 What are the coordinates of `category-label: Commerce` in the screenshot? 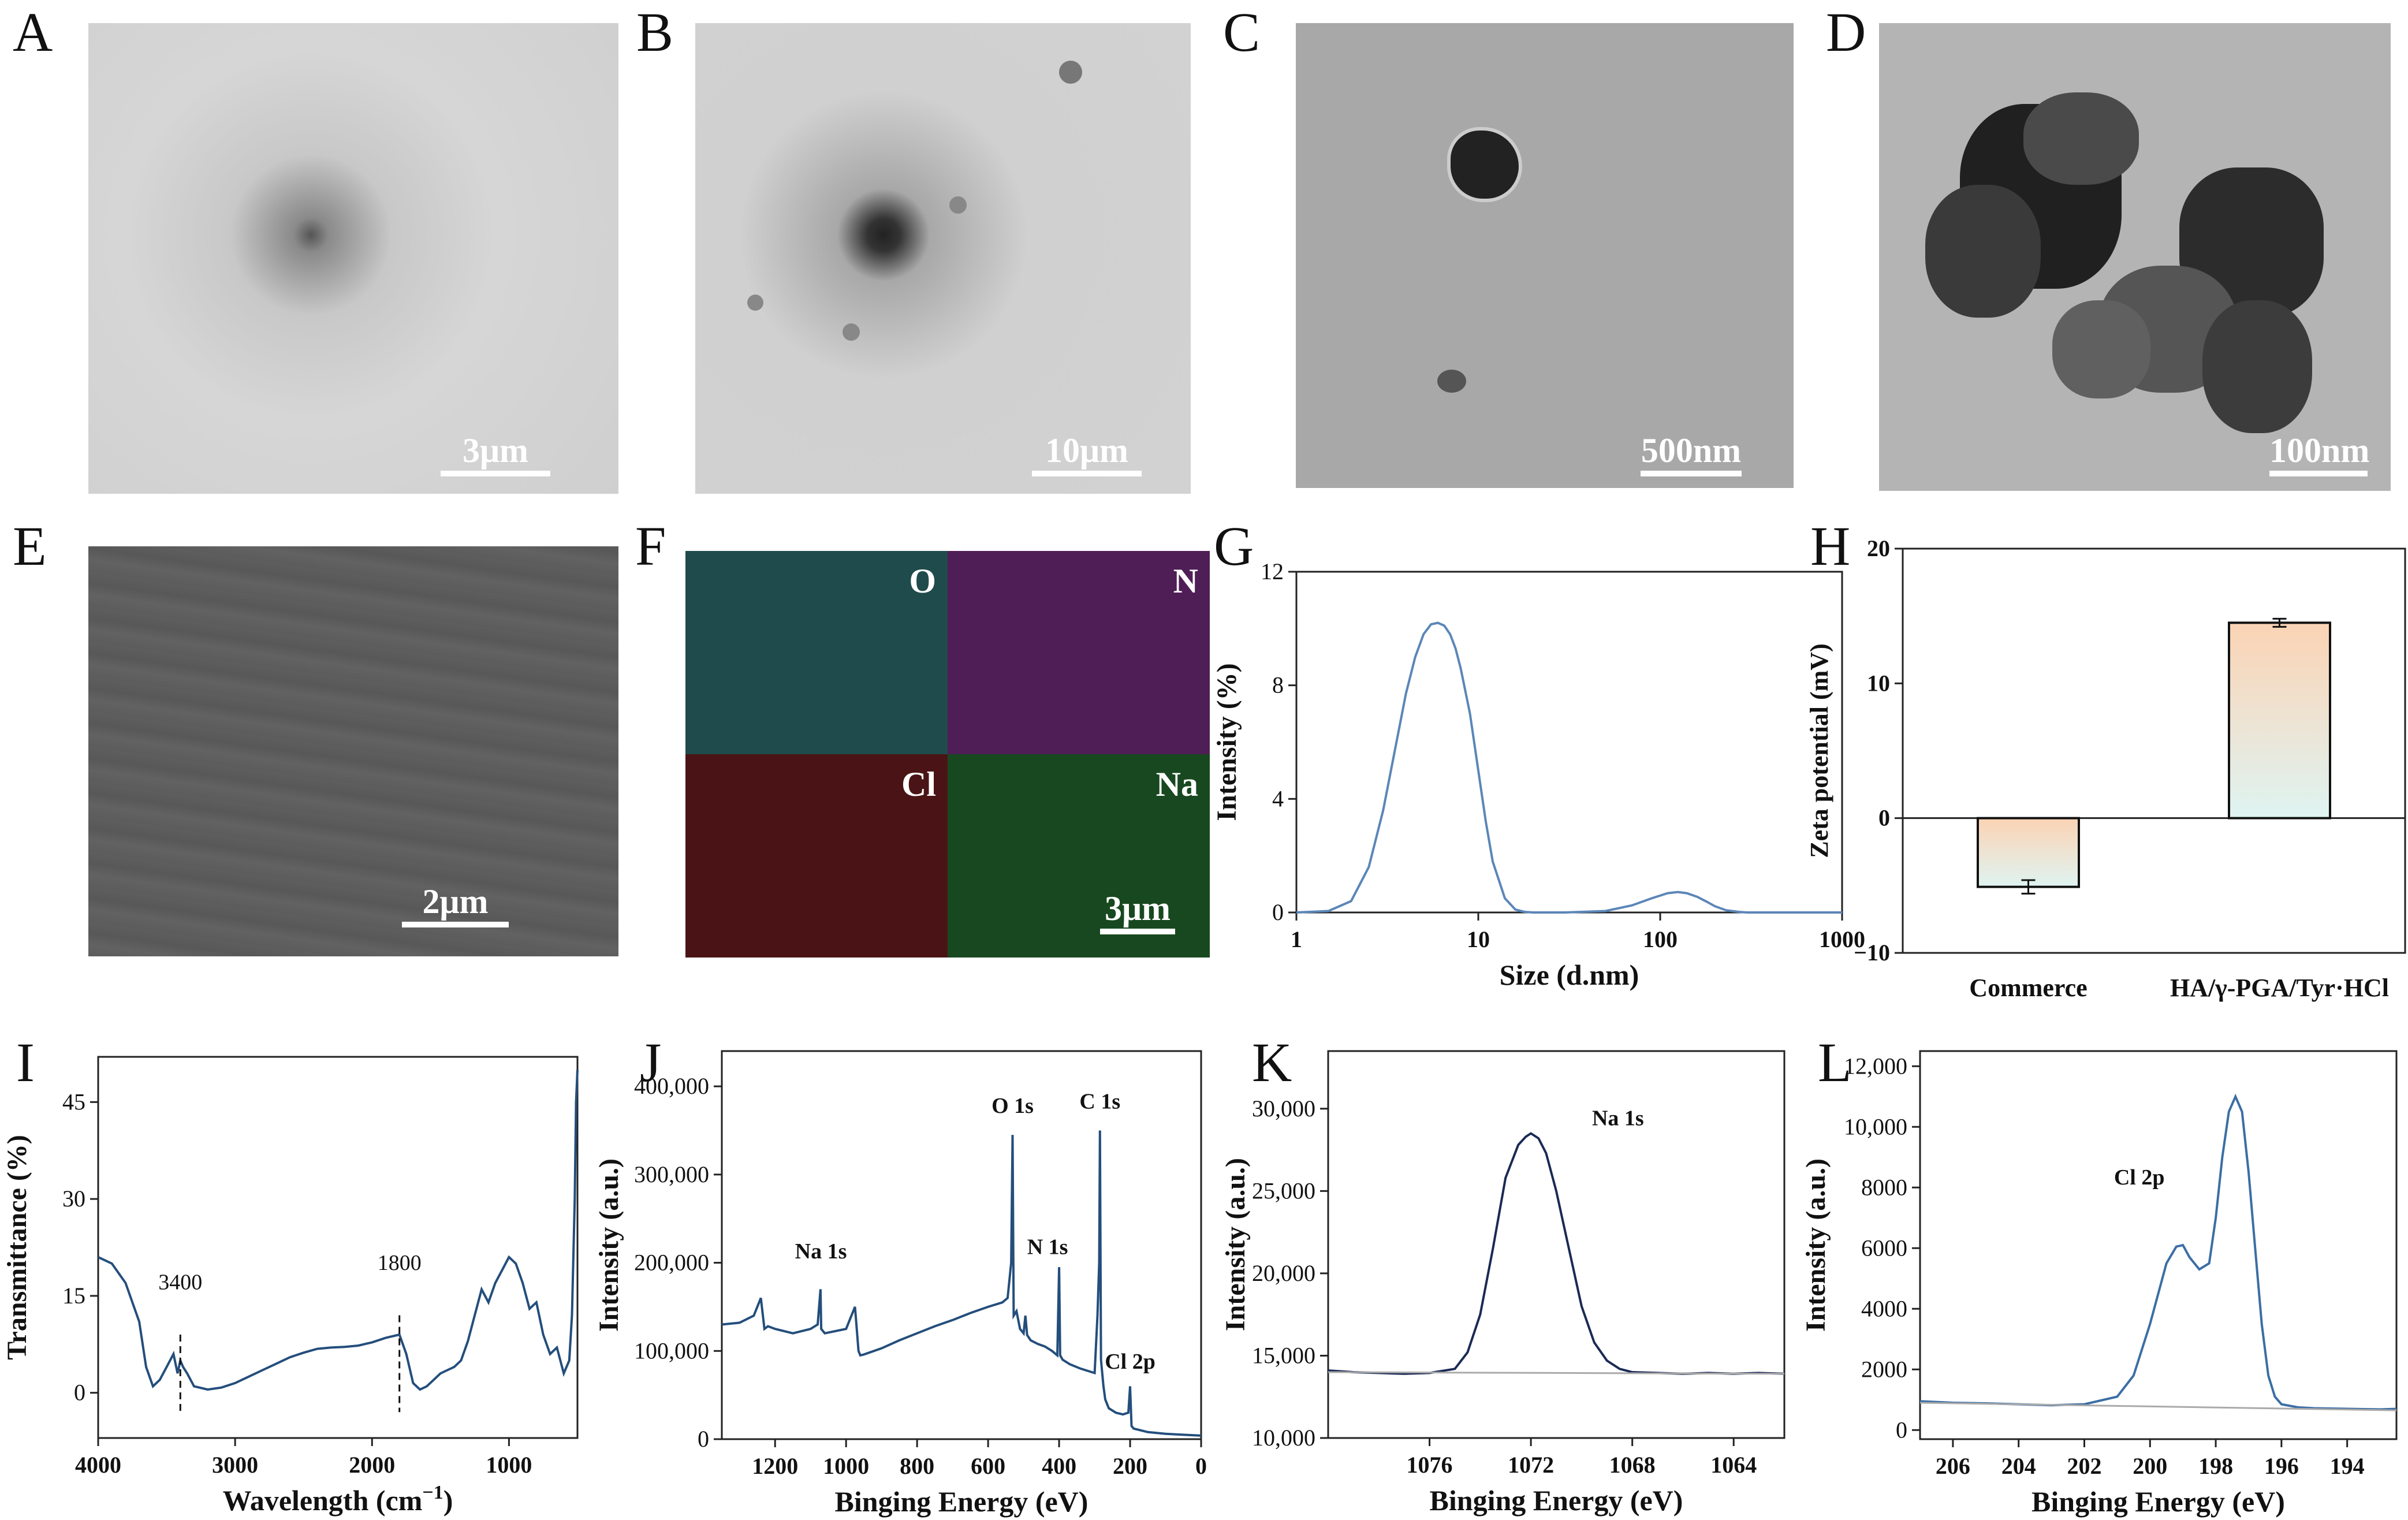 It's located at (2028, 988).